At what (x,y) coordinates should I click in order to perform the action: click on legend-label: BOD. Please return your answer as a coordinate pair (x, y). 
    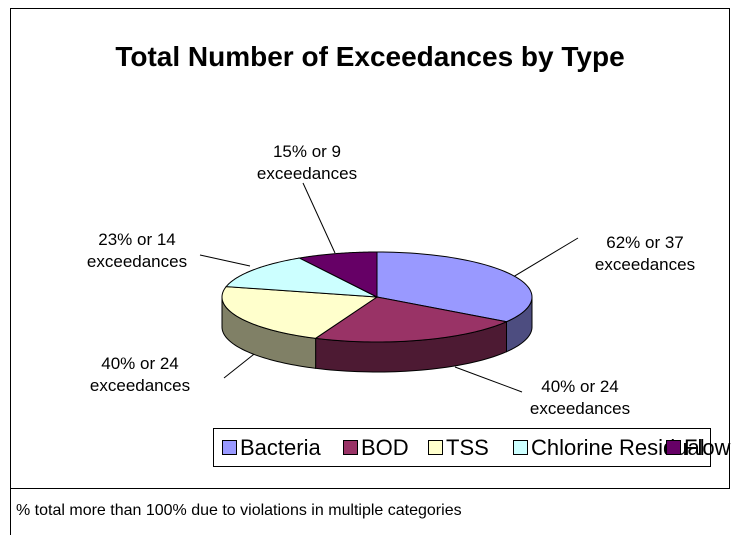
    Looking at the image, I should click on (385, 447).